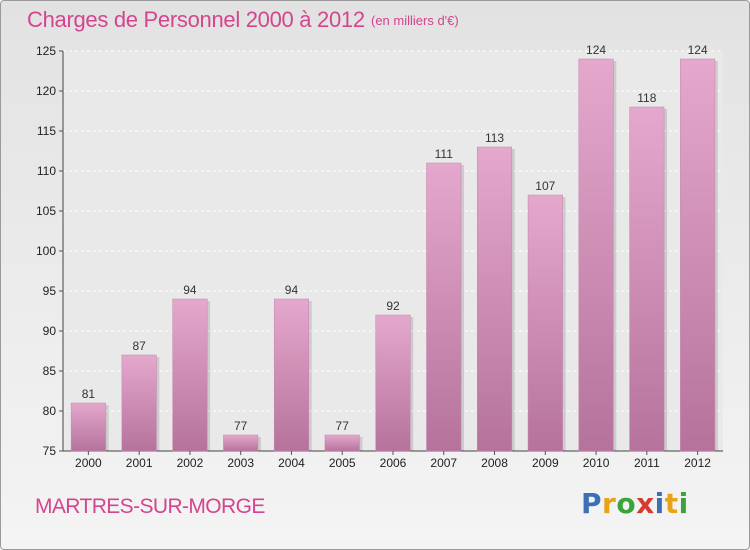  I want to click on x-tick-label: 2003, so click(240, 463).